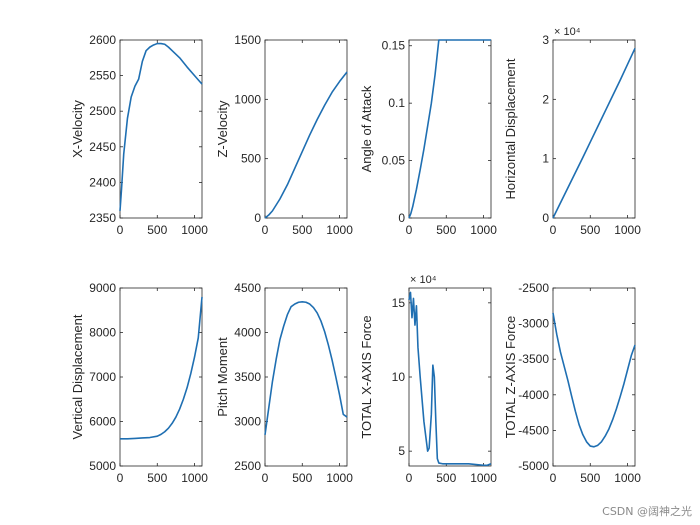  What do you see at coordinates (247, 333) in the screenshot?
I see `y-tick-label: 4000` at bounding box center [247, 333].